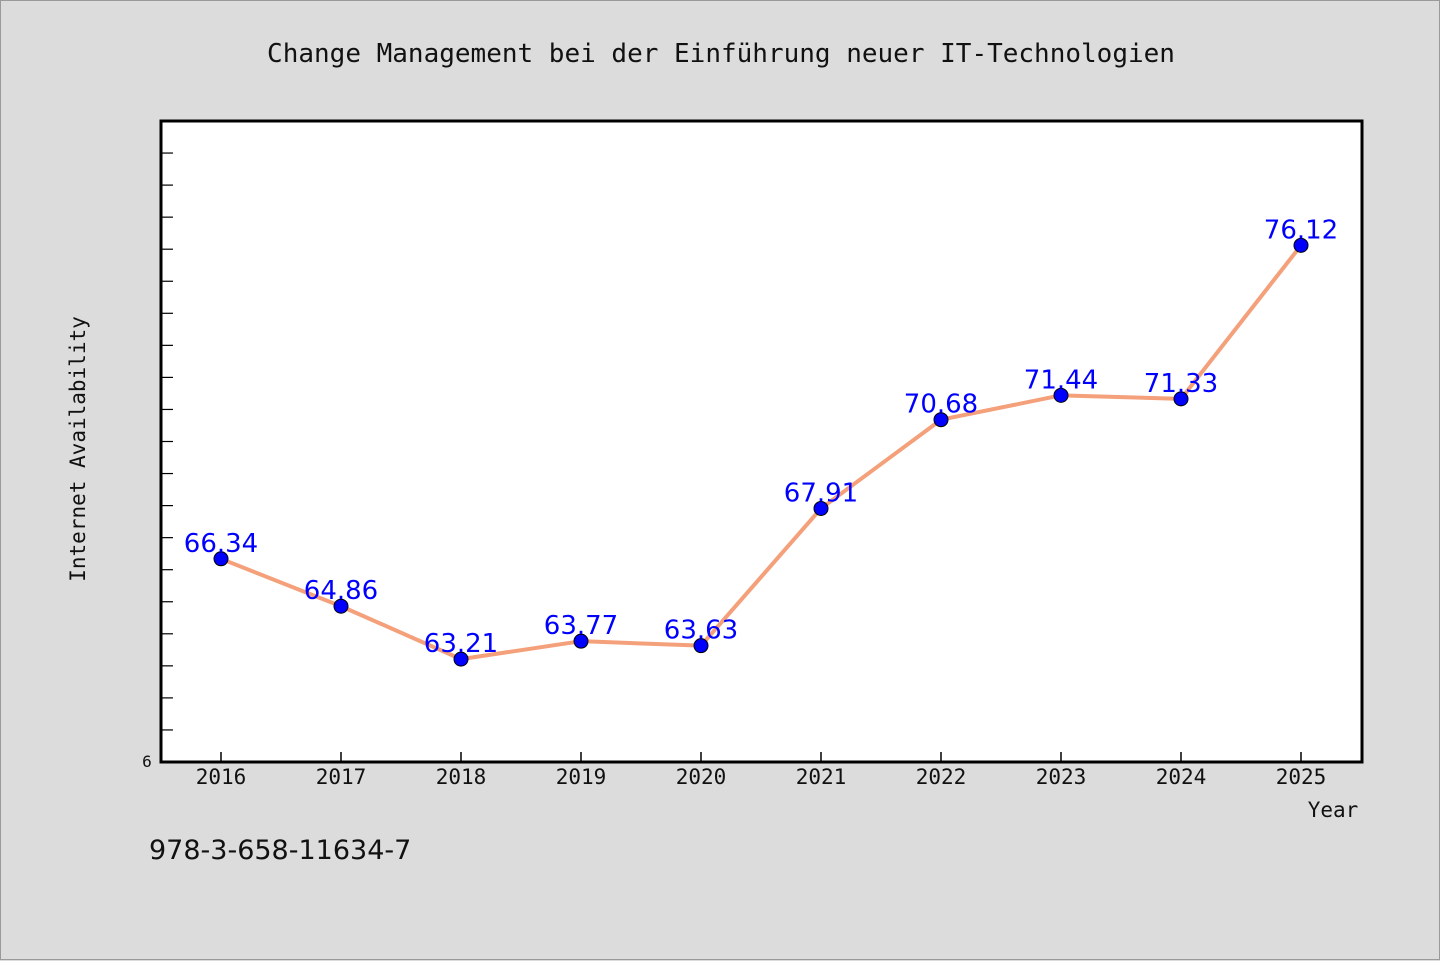 The image size is (1440, 961). Describe the element at coordinates (1181, 384) in the screenshot. I see `data-label: 71.33` at that location.